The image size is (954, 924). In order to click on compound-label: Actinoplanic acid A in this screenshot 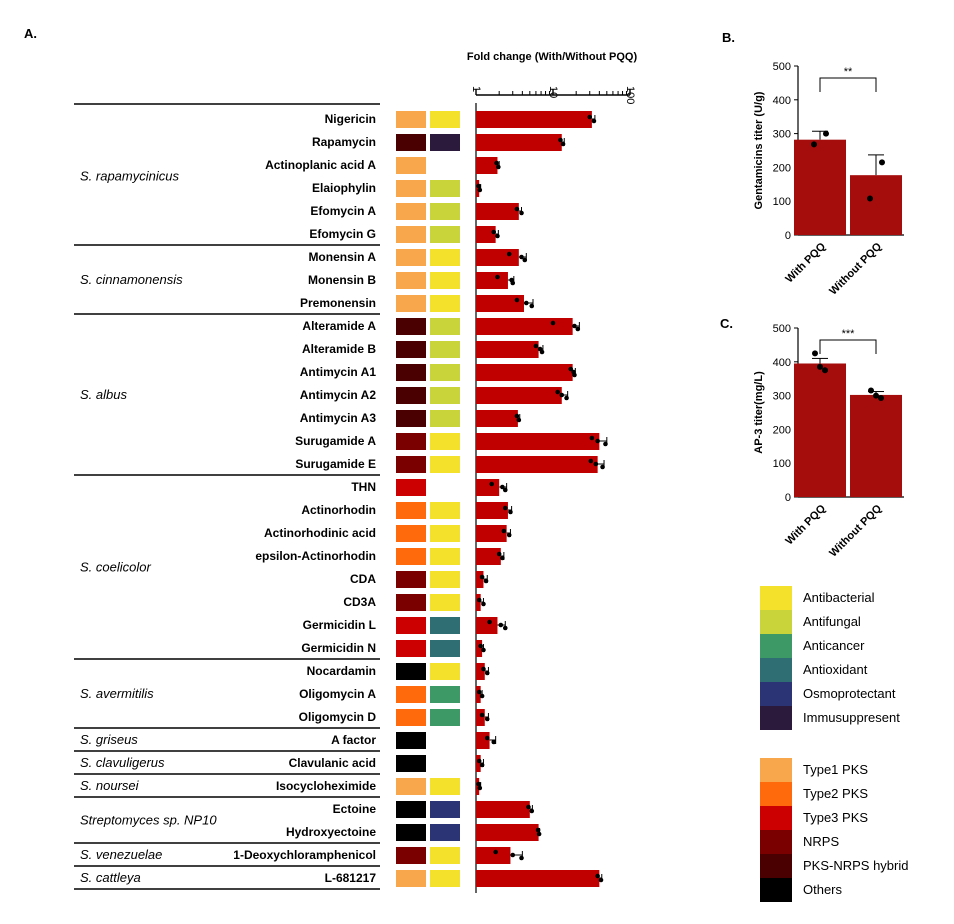, I will do `click(320, 165)`.